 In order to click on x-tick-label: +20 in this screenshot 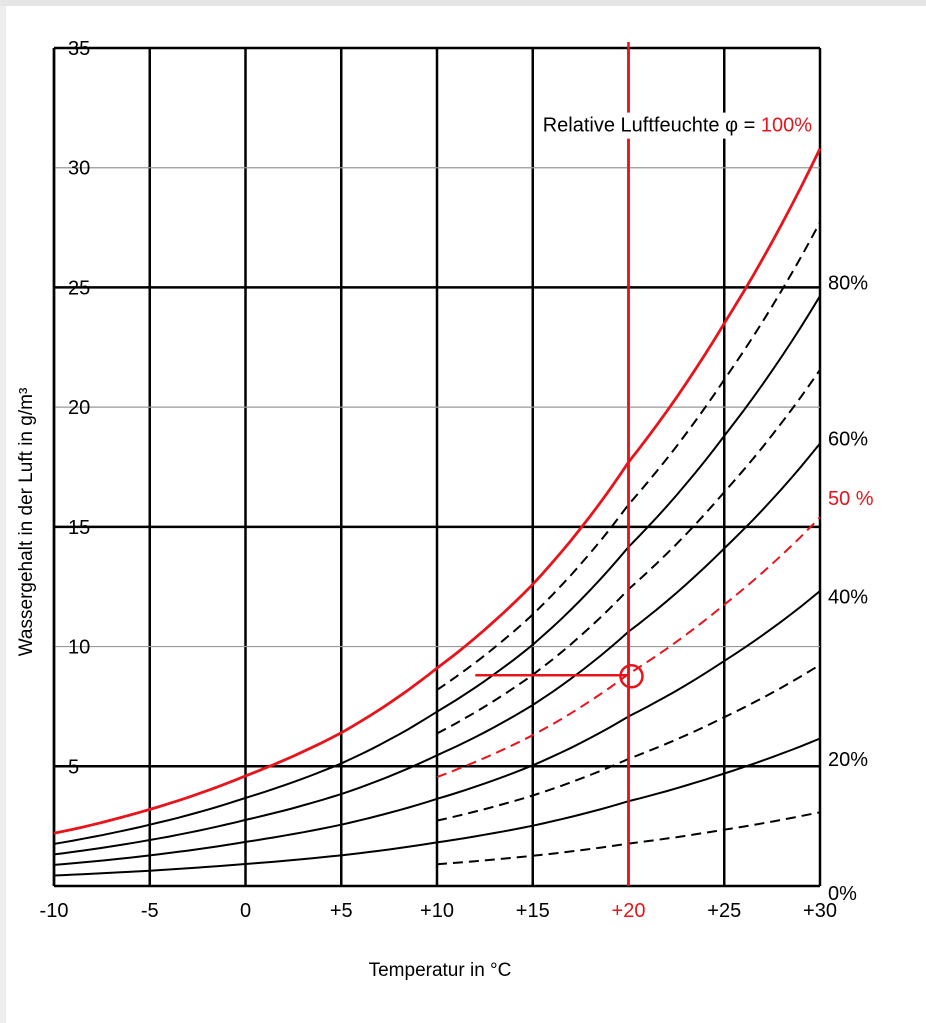, I will do `click(629, 911)`.